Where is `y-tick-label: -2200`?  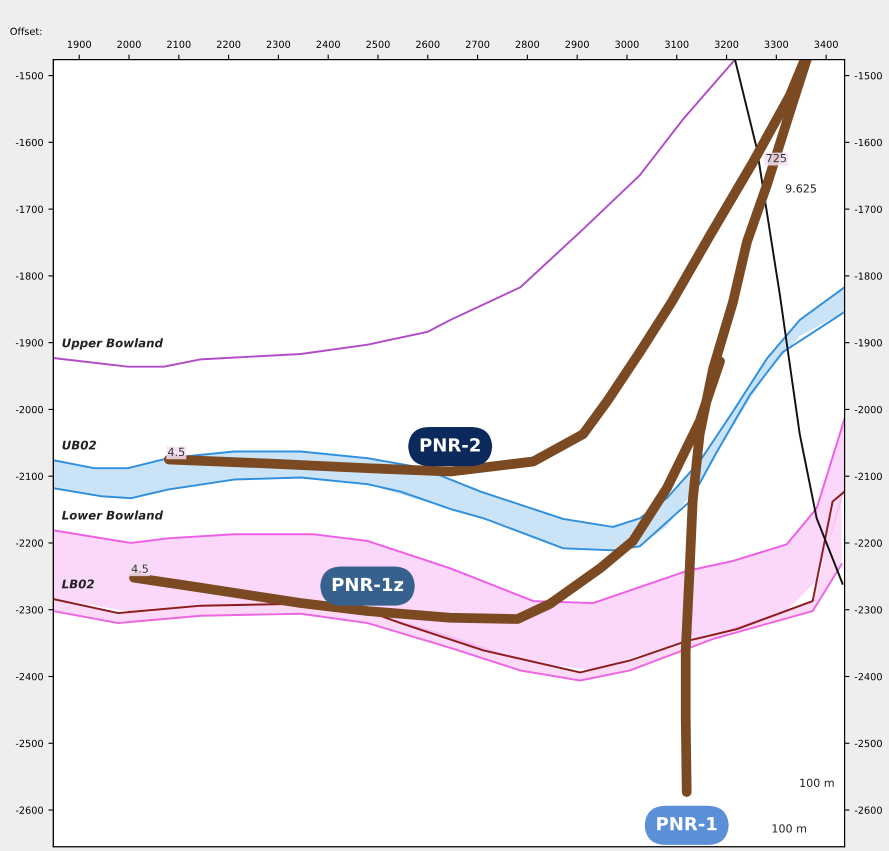
y-tick-label: -2200 is located at coordinates (29, 543).